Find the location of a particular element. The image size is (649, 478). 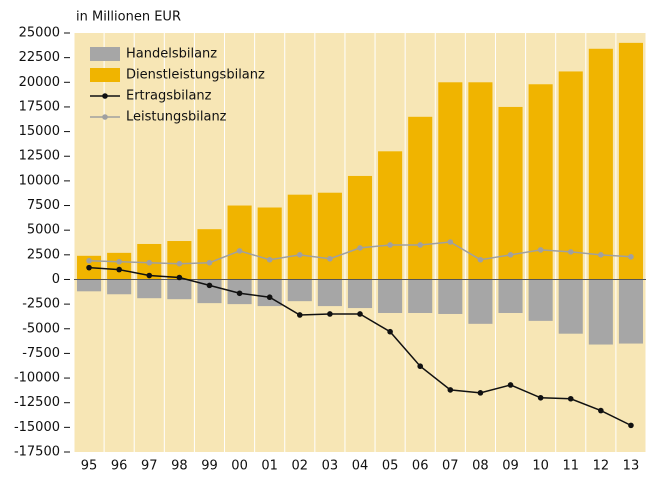

y-tick-label: 2500 is located at coordinates (43, 254).